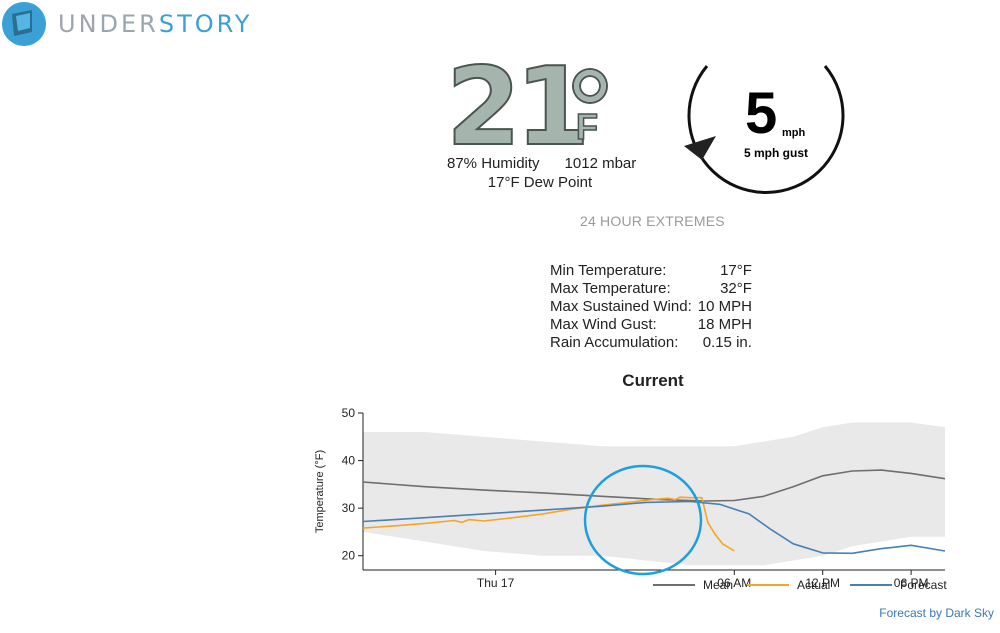  What do you see at coordinates (621, 306) in the screenshot?
I see `extremes-label: Max Sustained Wind:` at bounding box center [621, 306].